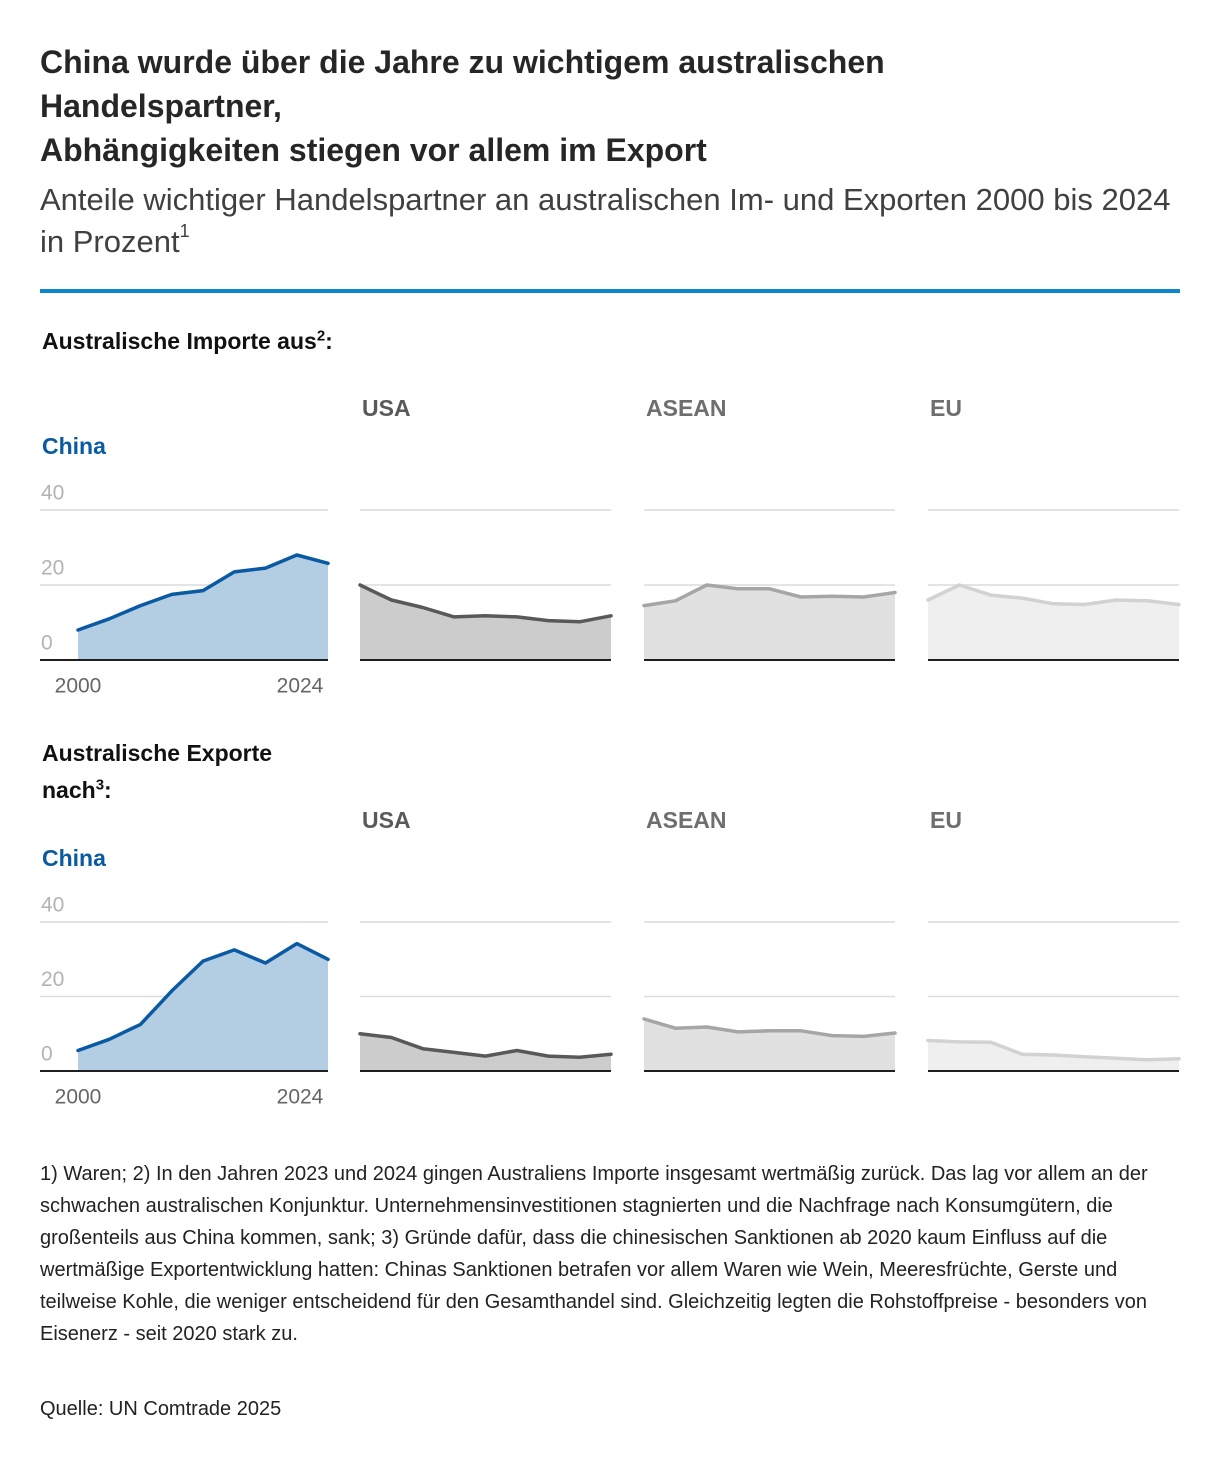 Image resolution: width=1220 pixels, height=1466 pixels. I want to click on footnote-marker: 1, so click(184, 230).